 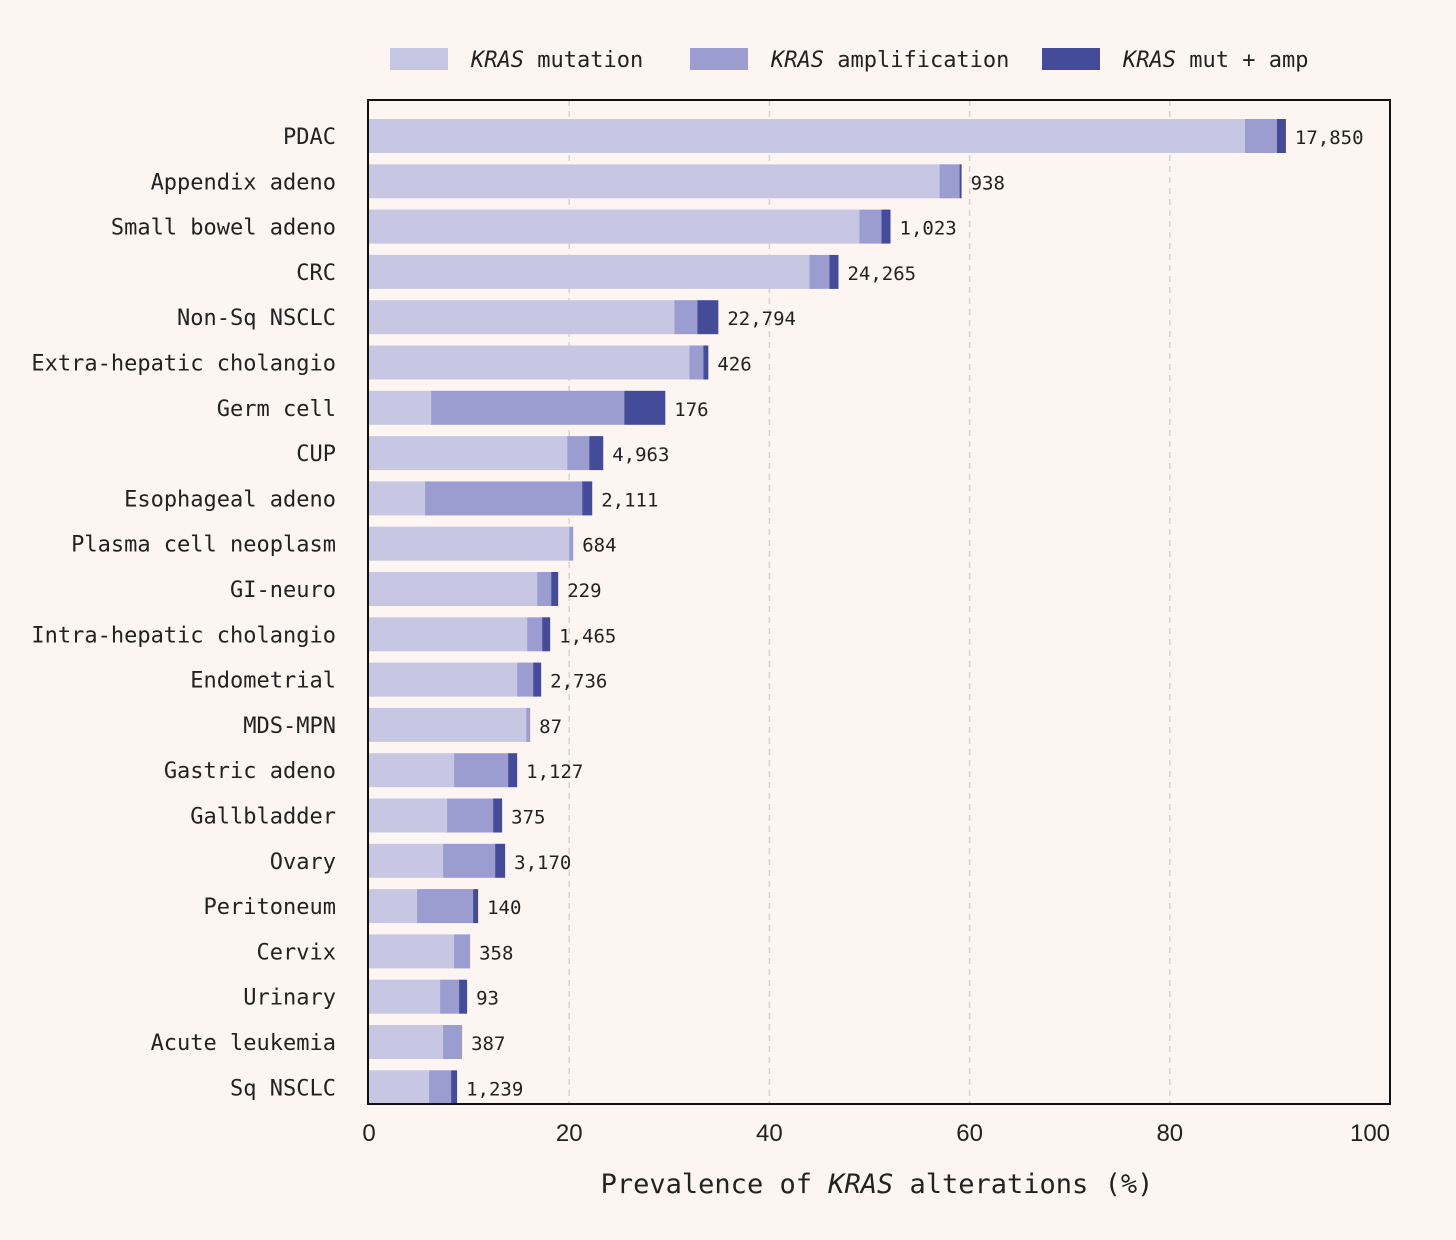 I want to click on legend-swatch-amplification, so click(x=719, y=59).